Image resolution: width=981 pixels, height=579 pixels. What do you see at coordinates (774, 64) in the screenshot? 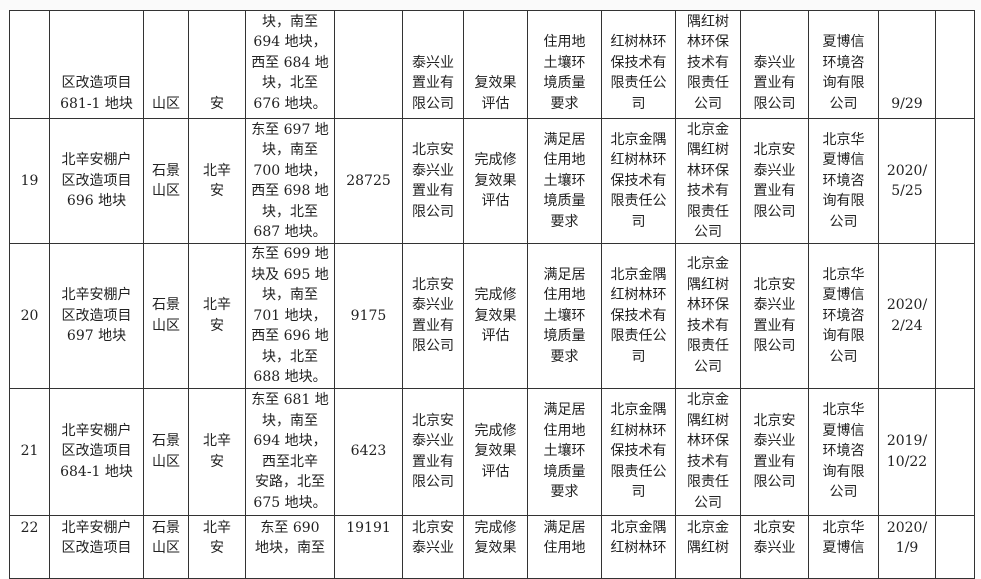
I see `cell-owner: 泰兴业 置业有 限公司` at bounding box center [774, 64].